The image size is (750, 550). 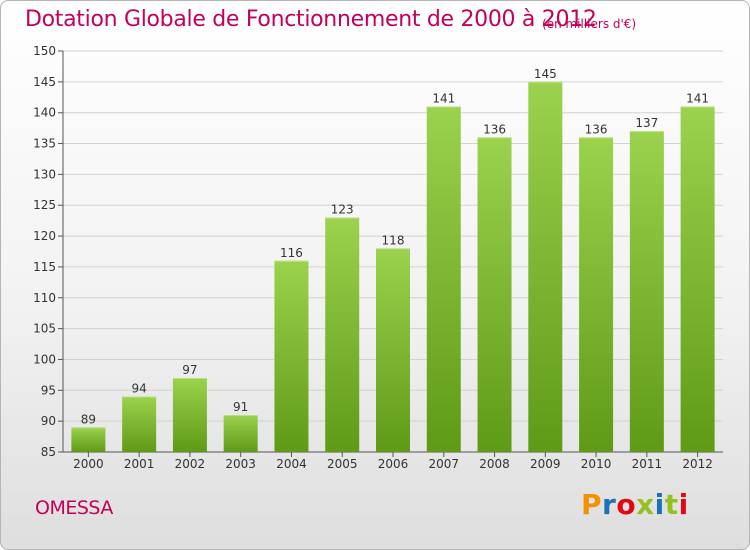 What do you see at coordinates (190, 464) in the screenshot?
I see `x-tick-label: 2002` at bounding box center [190, 464].